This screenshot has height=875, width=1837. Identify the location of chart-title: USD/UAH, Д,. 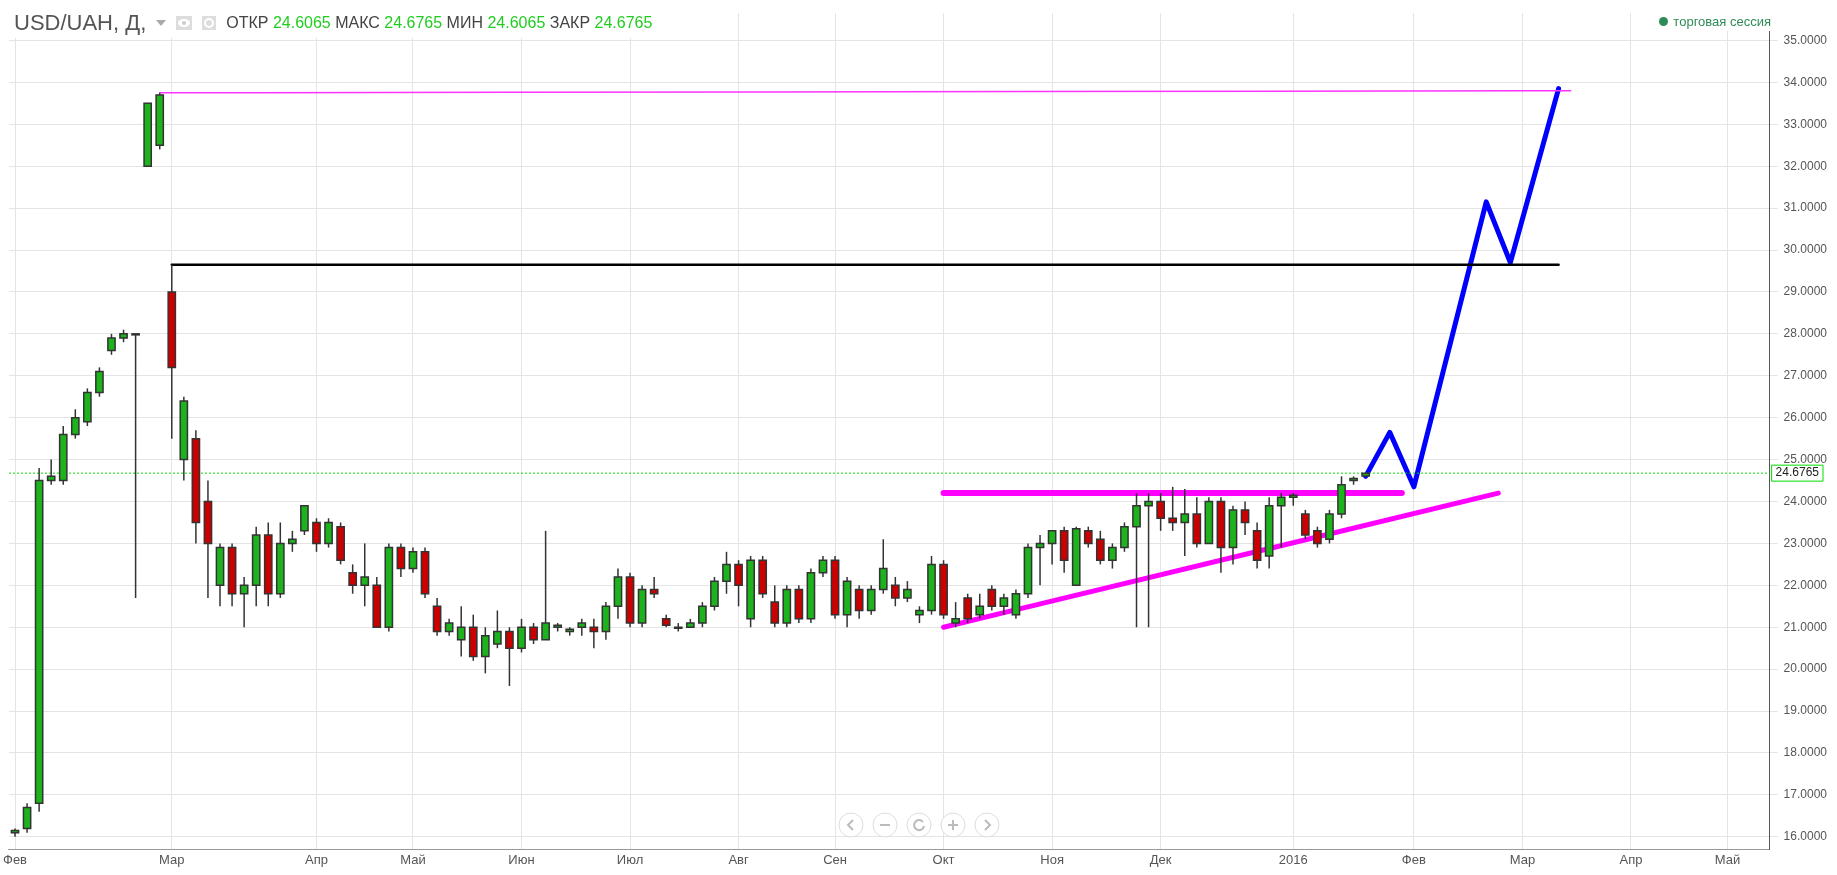
(80, 23).